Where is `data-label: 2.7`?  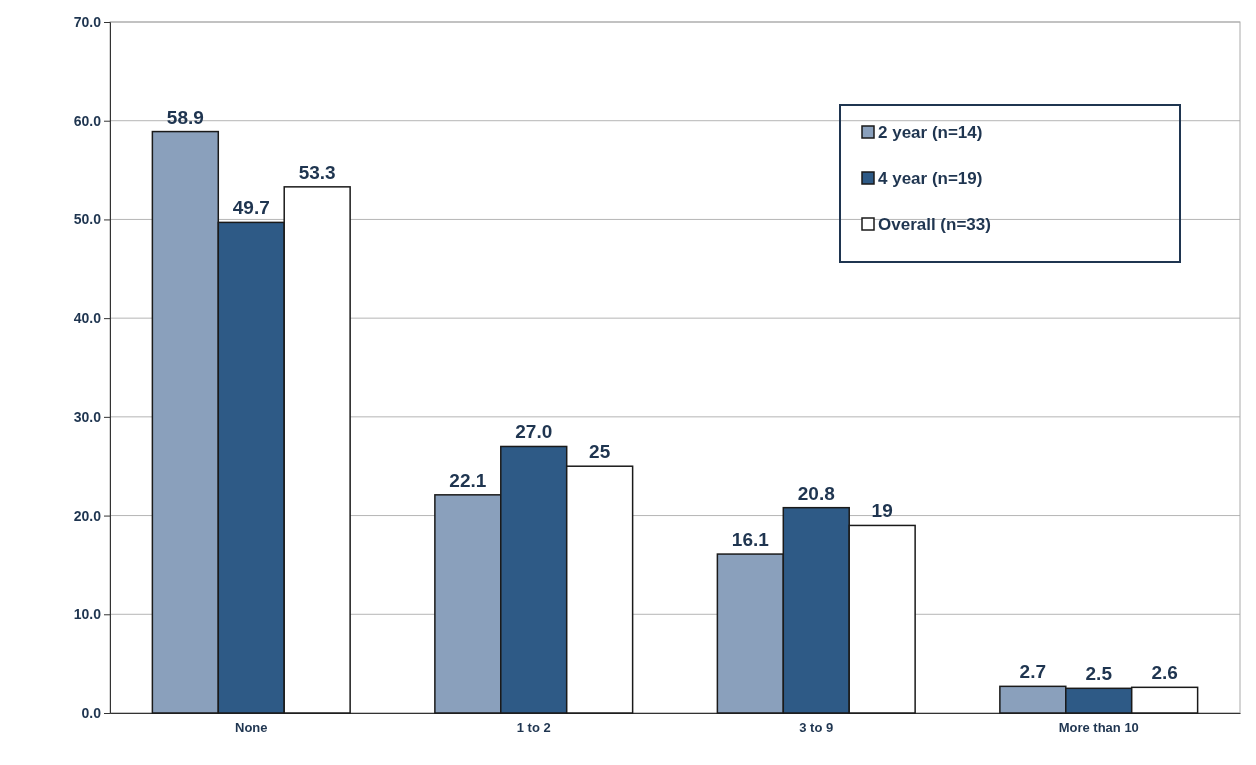 data-label: 2.7 is located at coordinates (1033, 672).